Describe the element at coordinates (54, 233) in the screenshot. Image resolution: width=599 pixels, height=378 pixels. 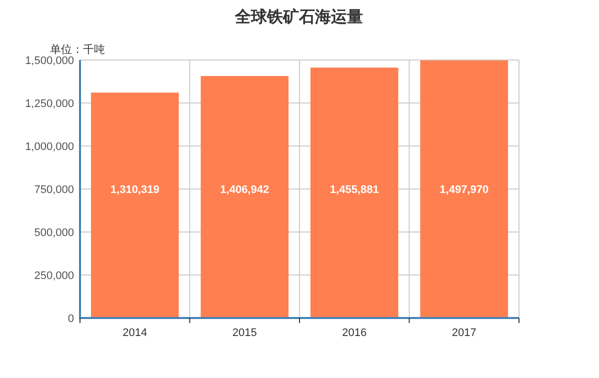
I see `y-tick-label: 500,000` at that location.